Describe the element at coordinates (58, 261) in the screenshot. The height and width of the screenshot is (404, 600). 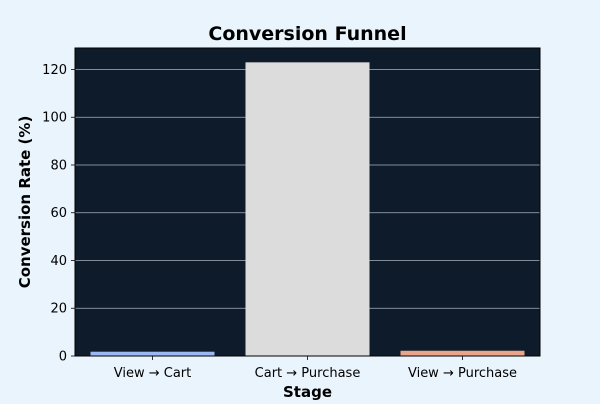
I see `y-tick-label: 40` at that location.